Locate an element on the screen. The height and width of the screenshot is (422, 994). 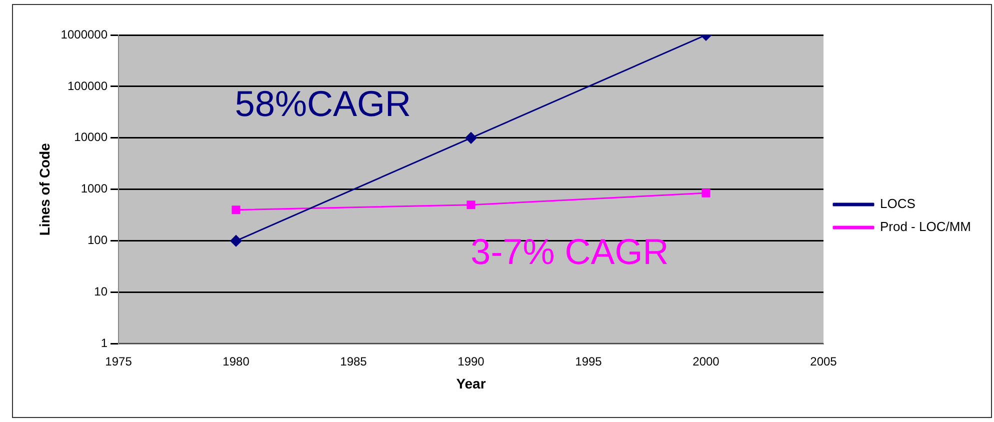
y-axis-title: Lines of Code is located at coordinates (44, 189).